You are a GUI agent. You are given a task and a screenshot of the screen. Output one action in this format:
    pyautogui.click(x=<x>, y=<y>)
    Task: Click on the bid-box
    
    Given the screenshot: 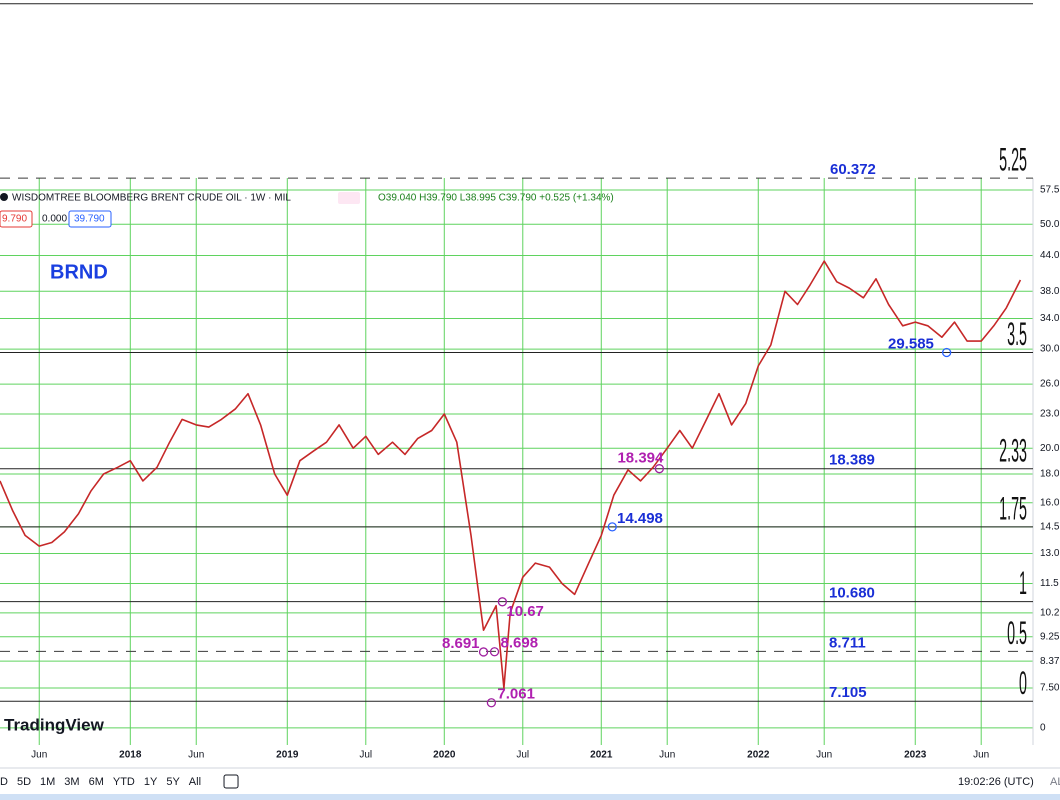 What is the action you would take?
    pyautogui.click(x=16, y=219)
    